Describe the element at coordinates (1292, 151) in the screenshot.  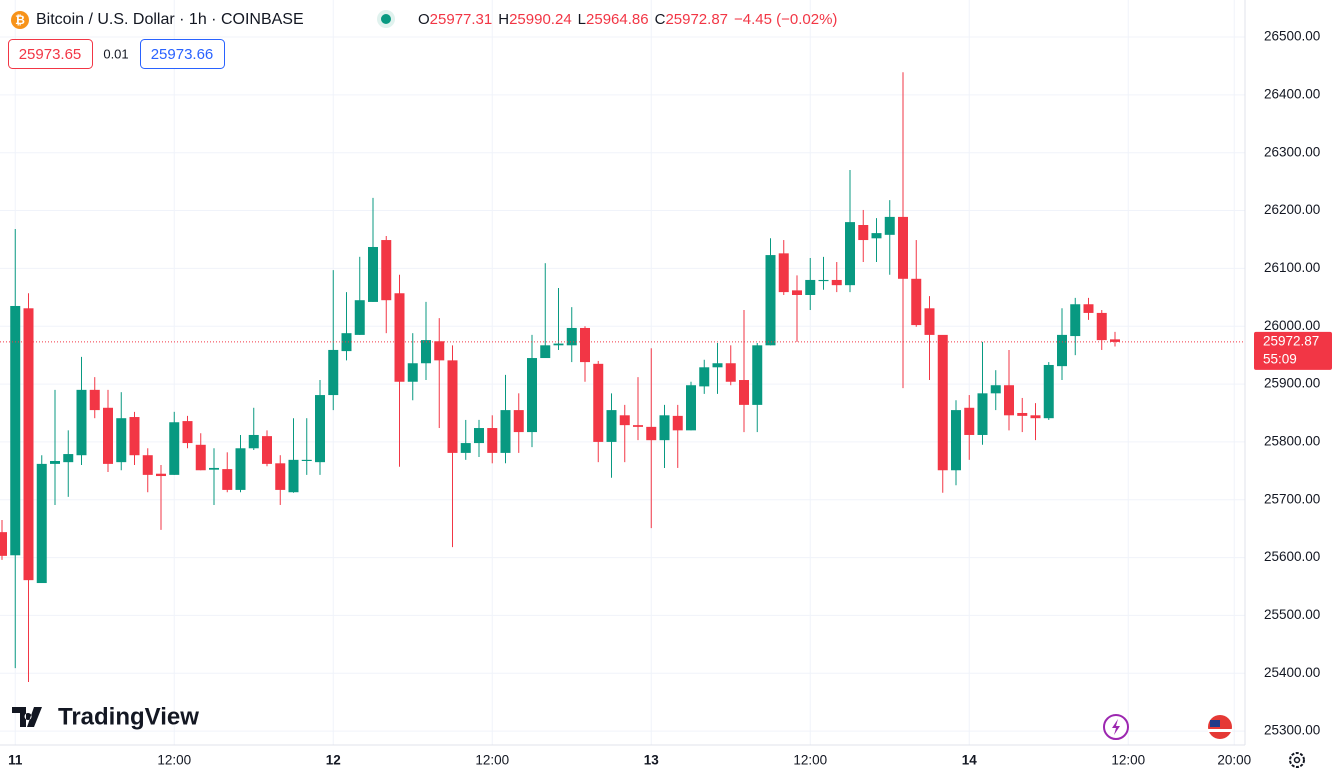
I see `y-tick-label: 26300.00` at that location.